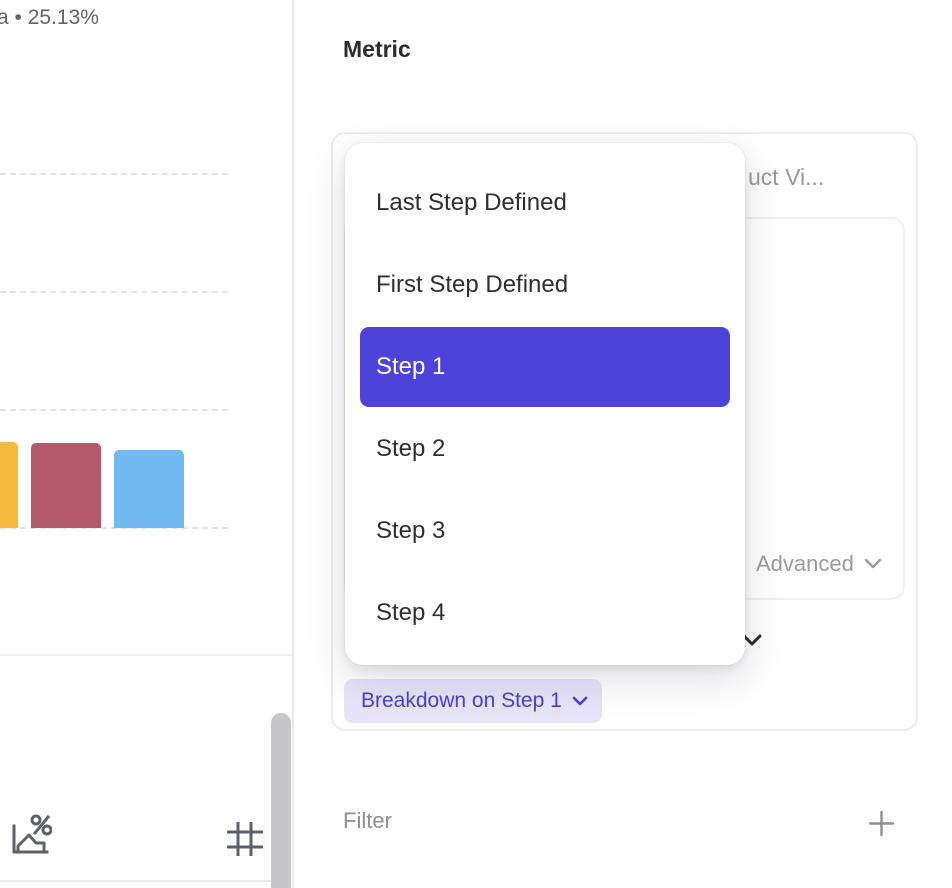 The image size is (952, 888). What do you see at coordinates (411, 448) in the screenshot?
I see `dropdown-item-step-2: Step 2` at bounding box center [411, 448].